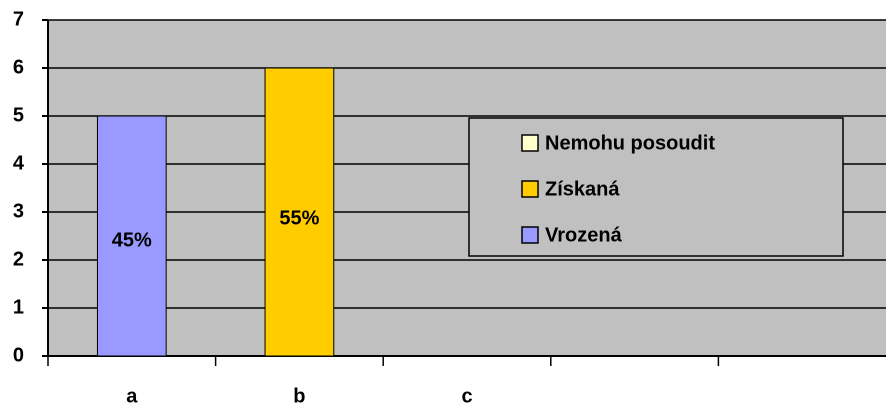 This screenshot has width=886, height=409. Describe the element at coordinates (19, 163) in the screenshot. I see `y-tick-label: 4` at that location.